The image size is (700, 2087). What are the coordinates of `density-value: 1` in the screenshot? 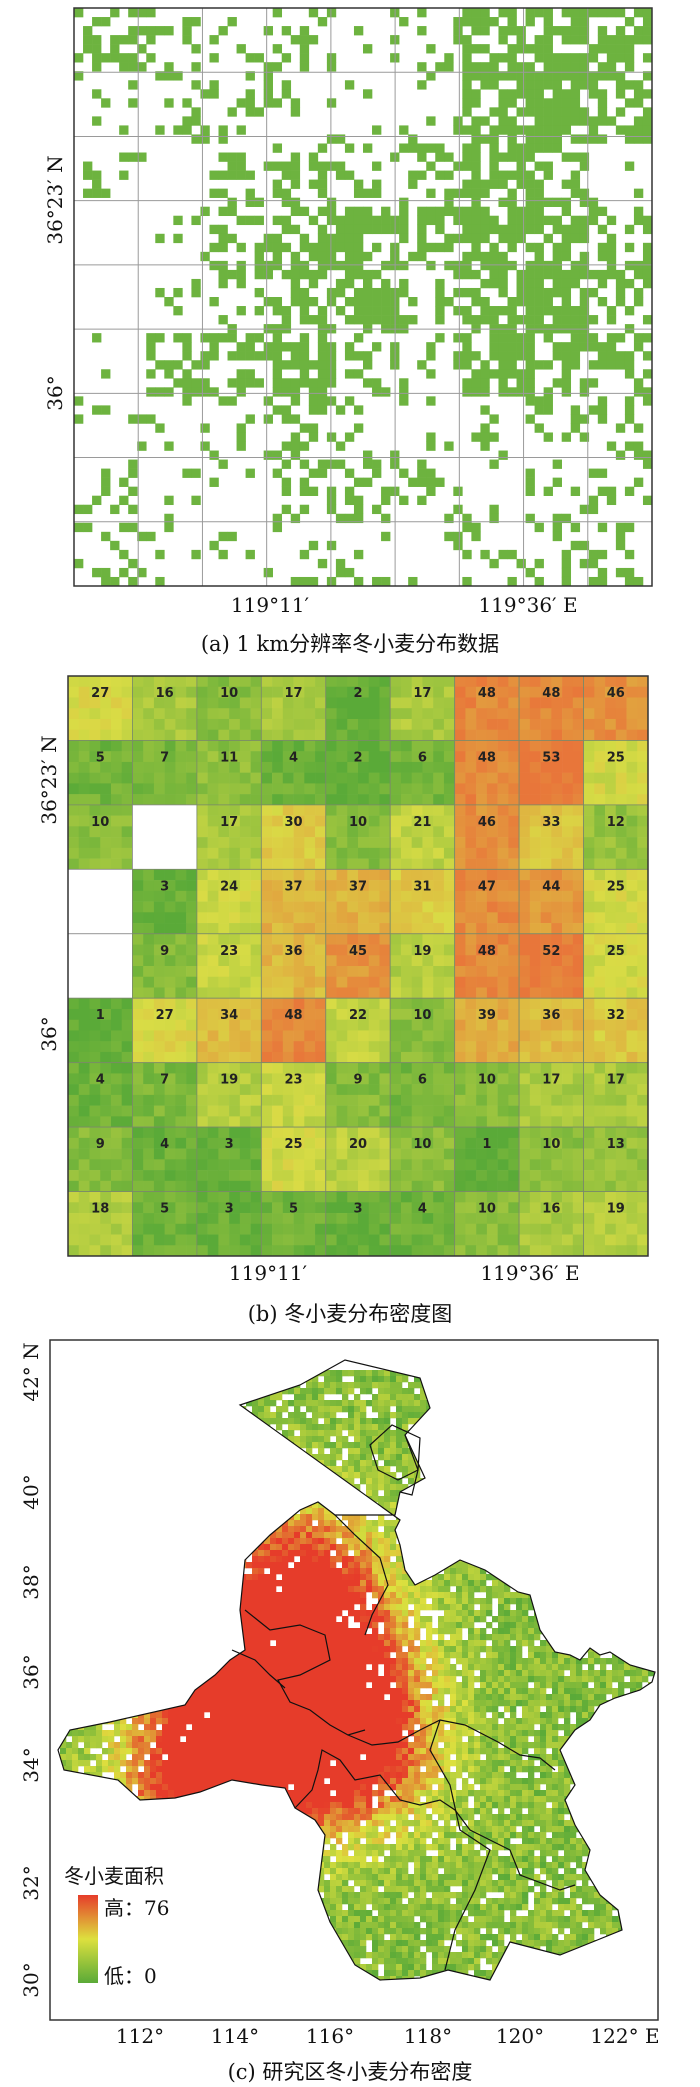 It's located at (486, 1144).